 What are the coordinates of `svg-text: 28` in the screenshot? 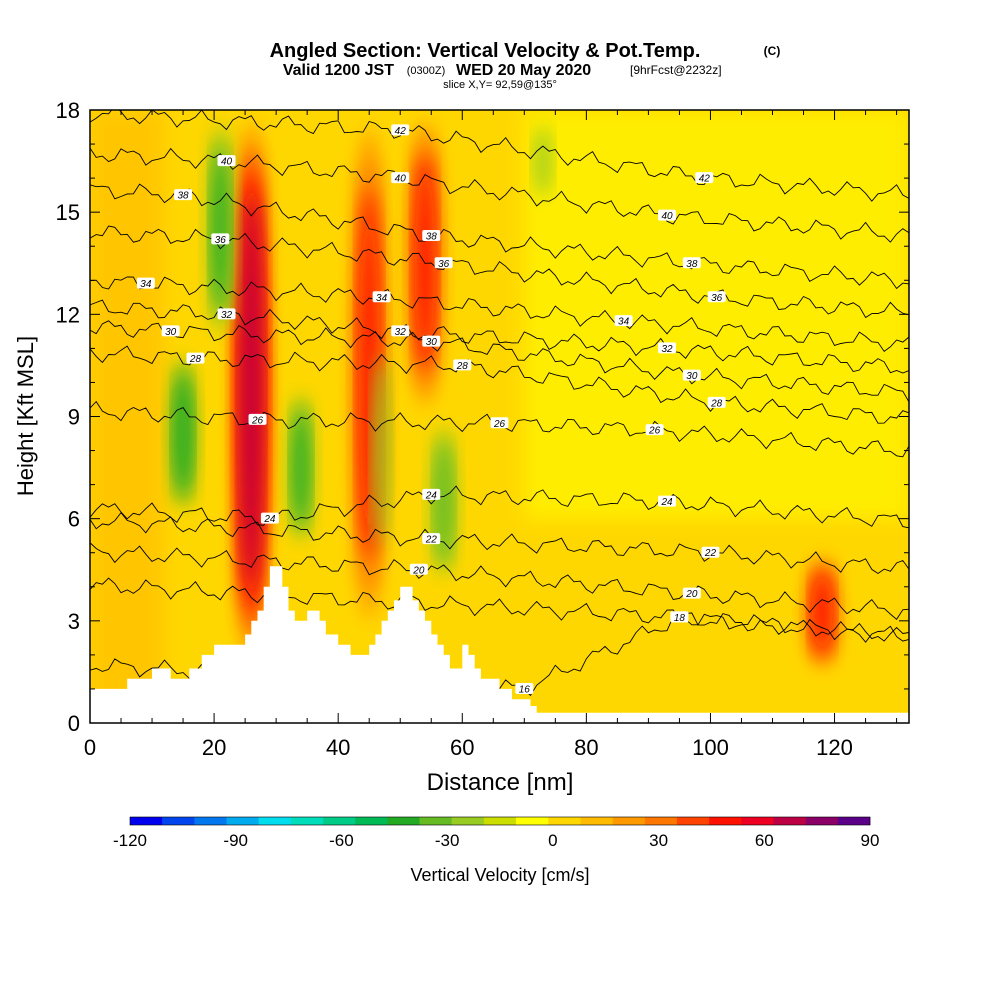 It's located at (462, 366).